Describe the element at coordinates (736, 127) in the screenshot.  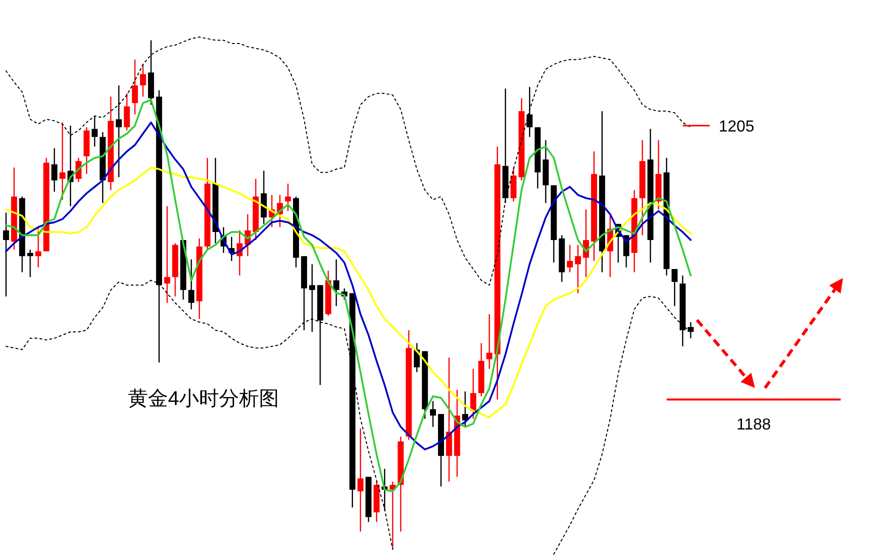
I see `ref-line-label: 1205` at that location.